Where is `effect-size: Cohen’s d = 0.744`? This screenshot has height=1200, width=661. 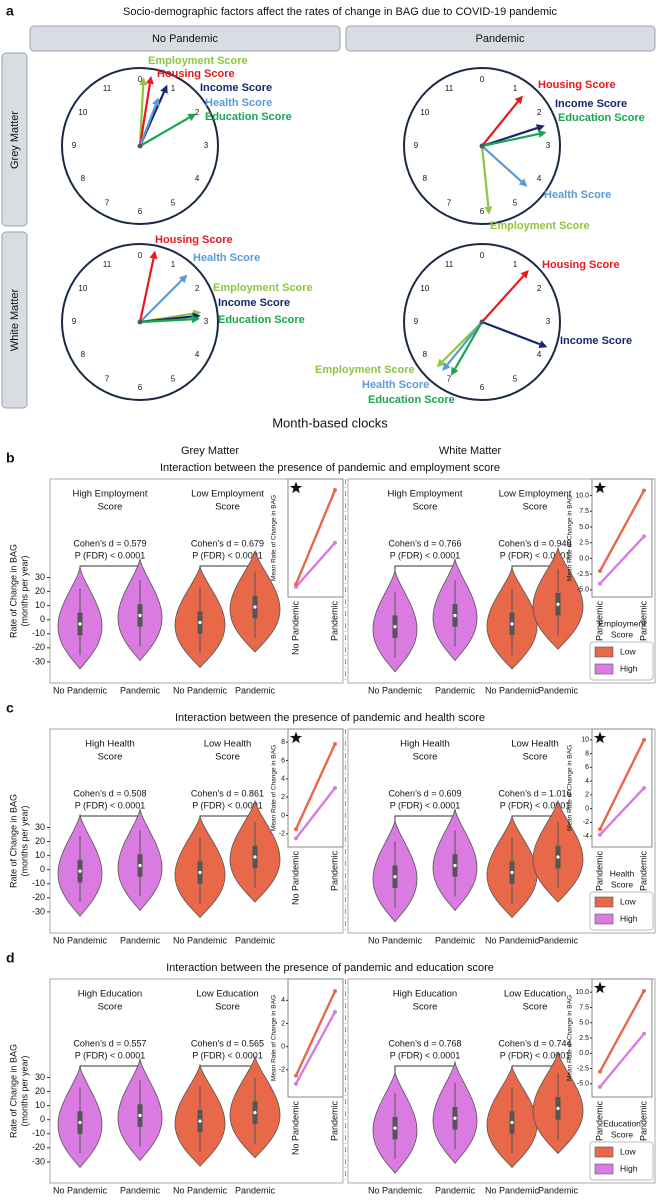 effect-size: Cohen’s d = 0.744 is located at coordinates (534, 1043).